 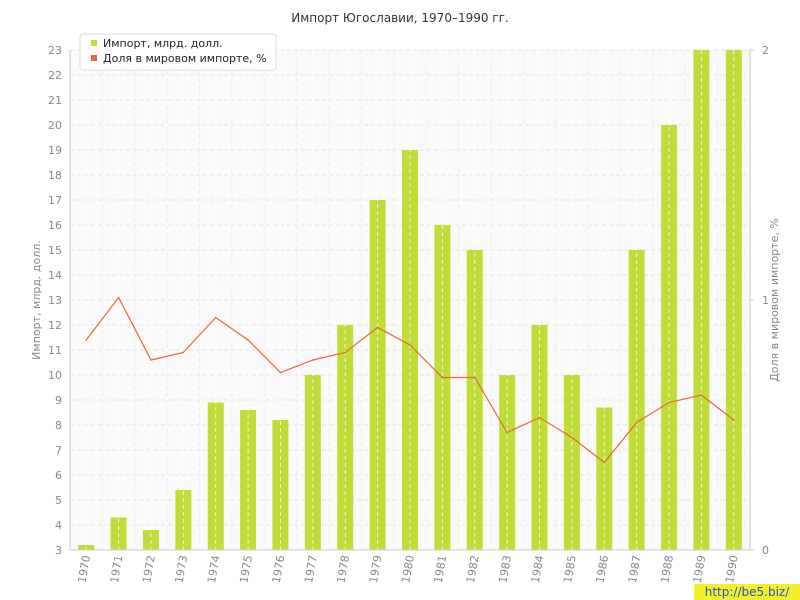 What do you see at coordinates (774, 300) in the screenshot?
I see `y2-axis-title: Доля в мировом импорте, %` at bounding box center [774, 300].